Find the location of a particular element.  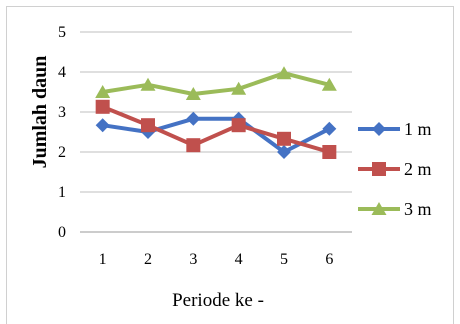

y-tick-label: 2 is located at coordinates (62, 152).